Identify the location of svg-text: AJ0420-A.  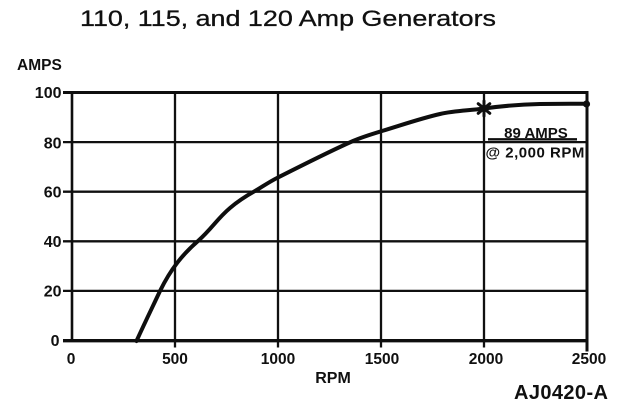
(561, 393).